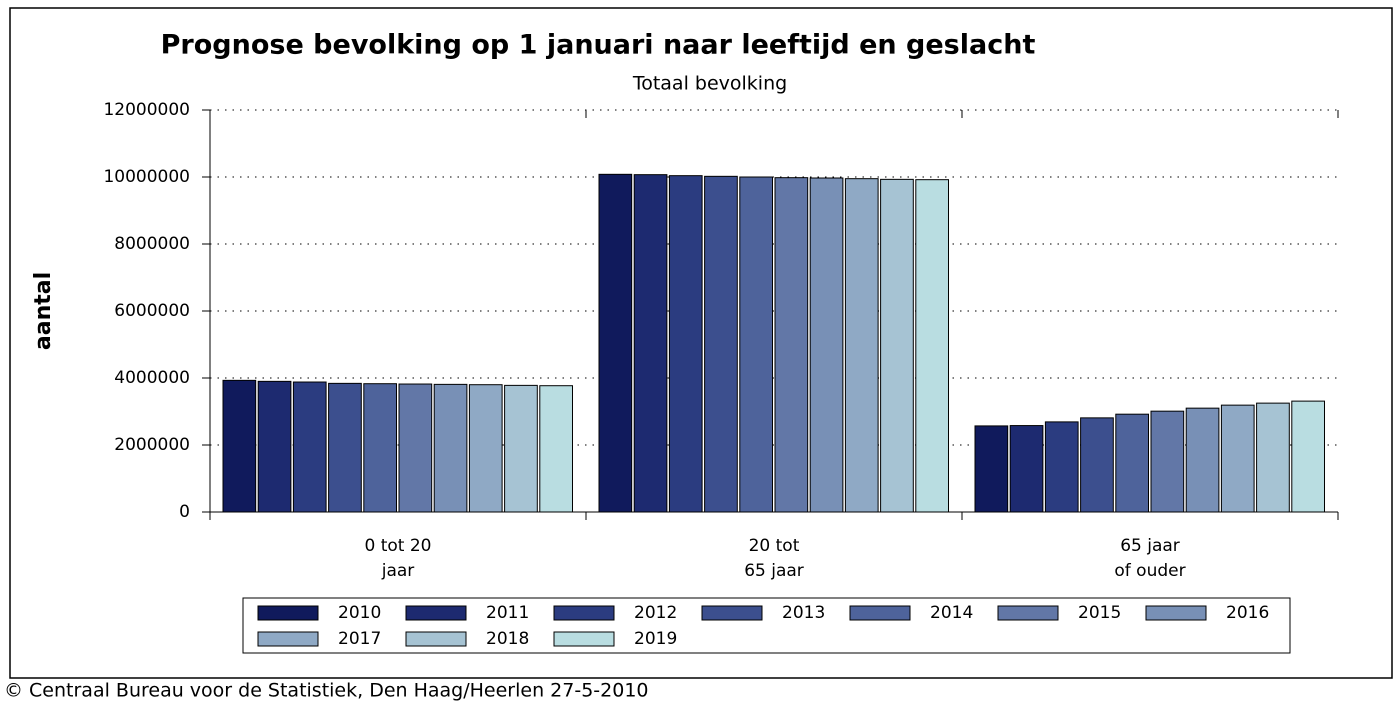 The width and height of the screenshot is (1395, 705). I want to click on legend-label: 2013, so click(803, 613).